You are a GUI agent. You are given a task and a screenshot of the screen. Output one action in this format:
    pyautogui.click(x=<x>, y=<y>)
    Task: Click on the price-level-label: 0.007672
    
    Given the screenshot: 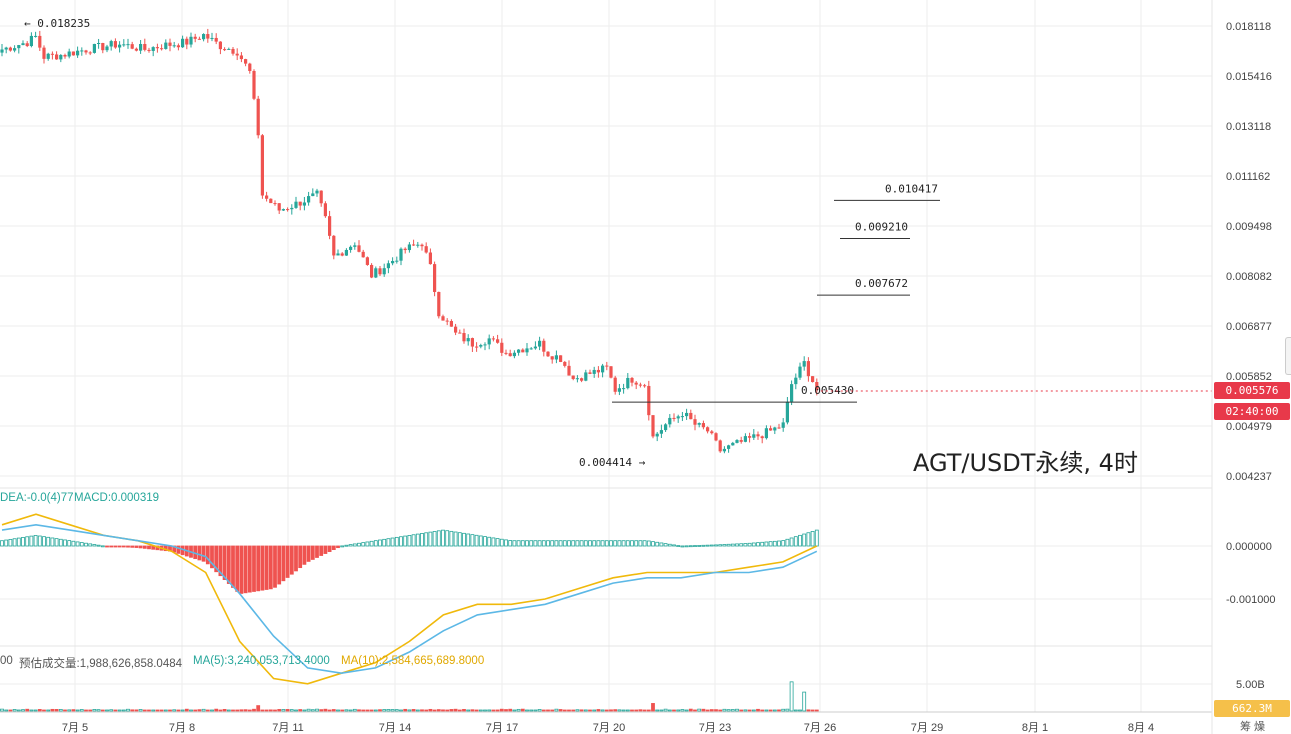 What is the action you would take?
    pyautogui.click(x=881, y=283)
    